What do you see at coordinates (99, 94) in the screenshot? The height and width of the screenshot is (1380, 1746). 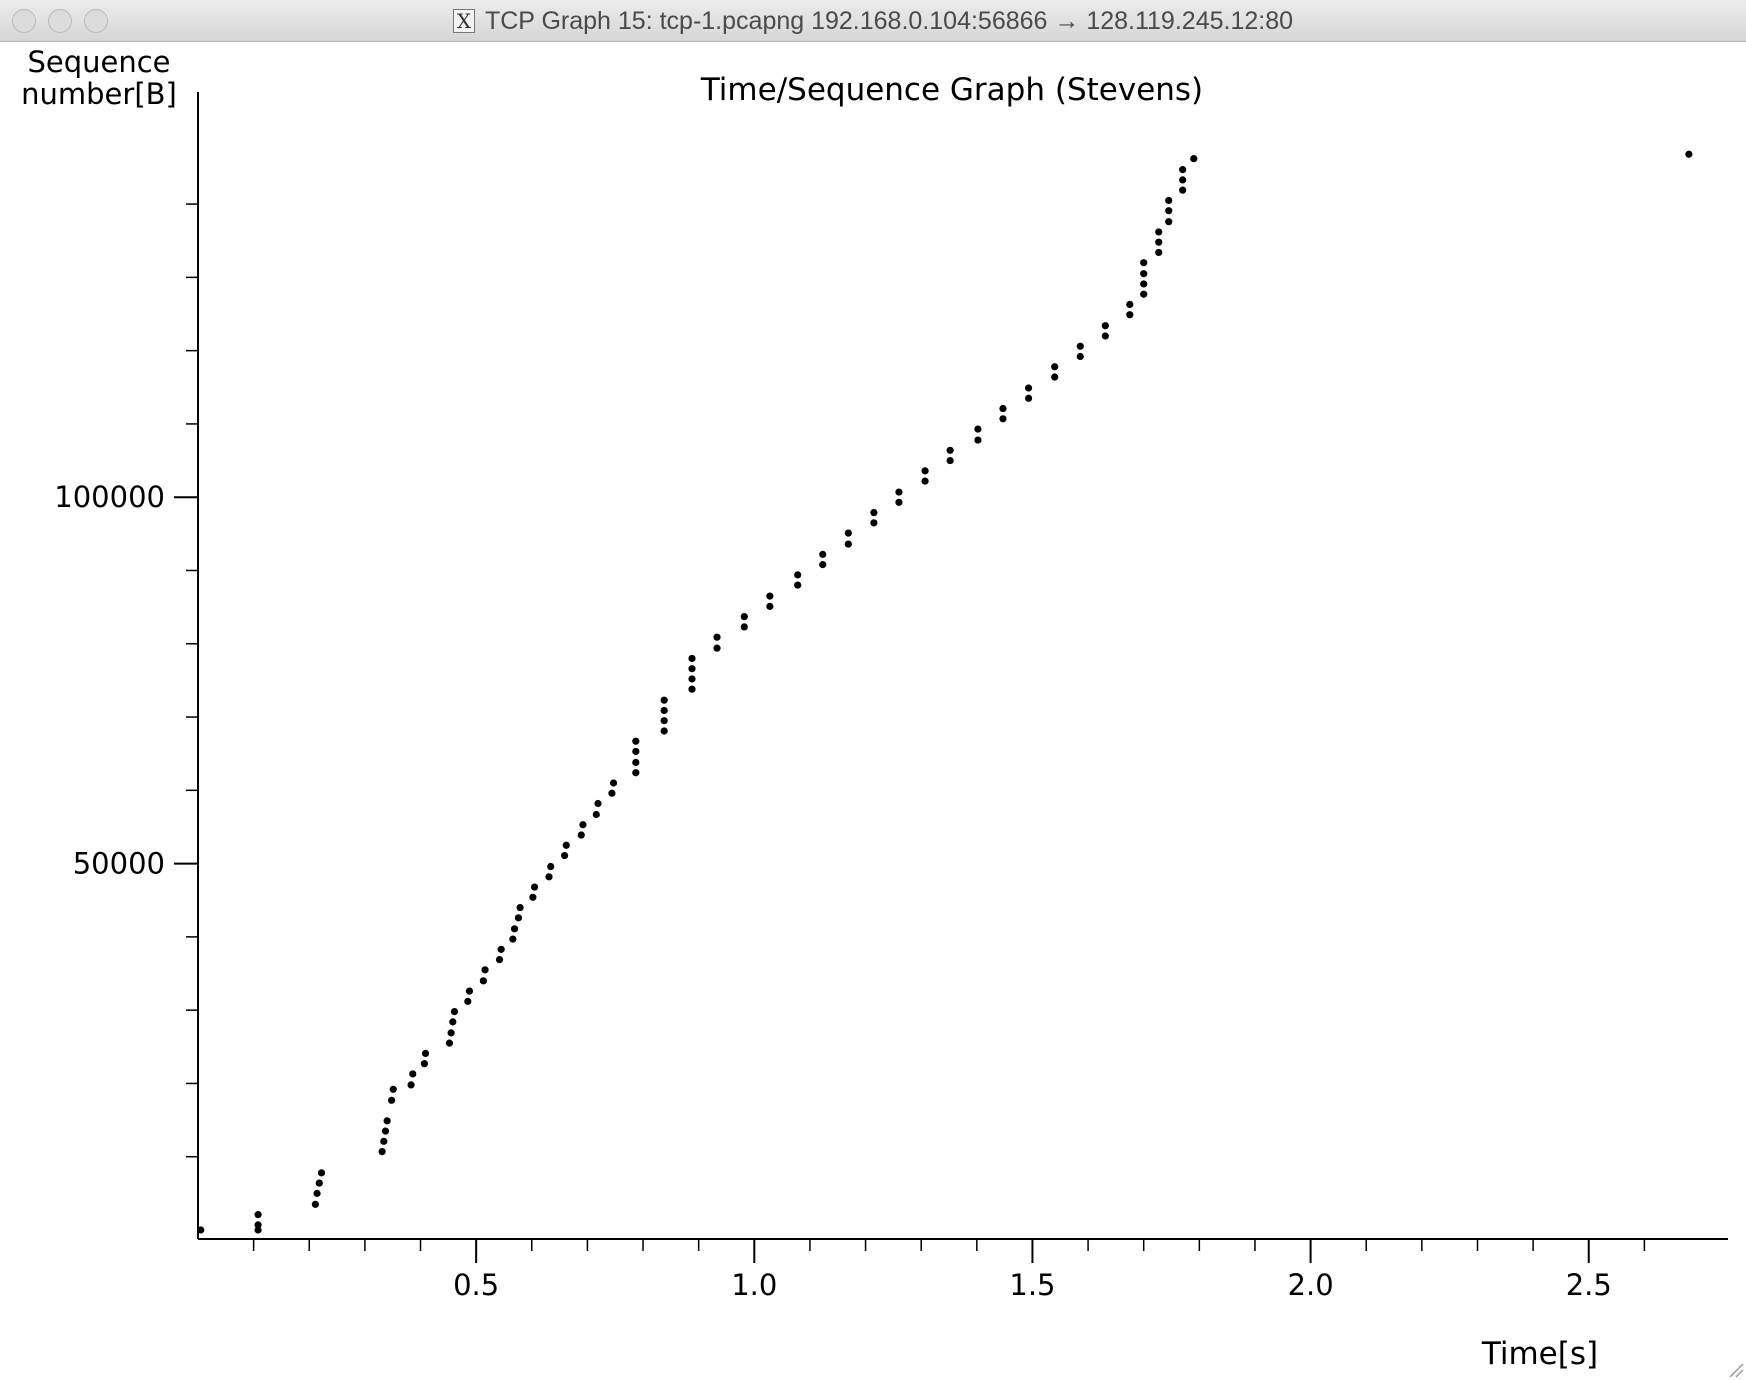 I see `y-axis-label-line-2: number[B]` at bounding box center [99, 94].